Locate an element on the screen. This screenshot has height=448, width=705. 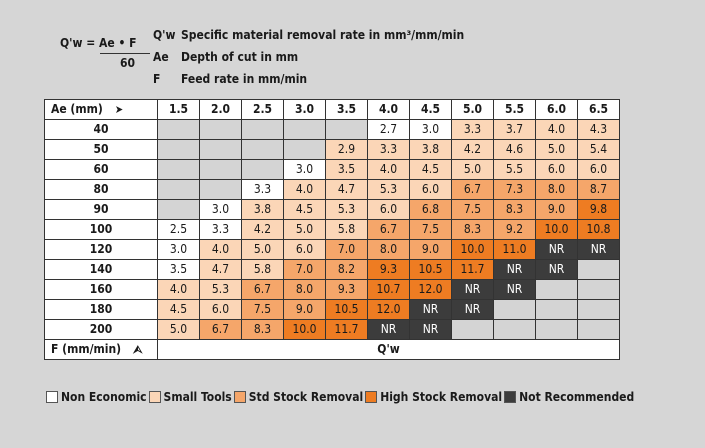
table-cell: 8.0 is located at coordinates (388, 249).